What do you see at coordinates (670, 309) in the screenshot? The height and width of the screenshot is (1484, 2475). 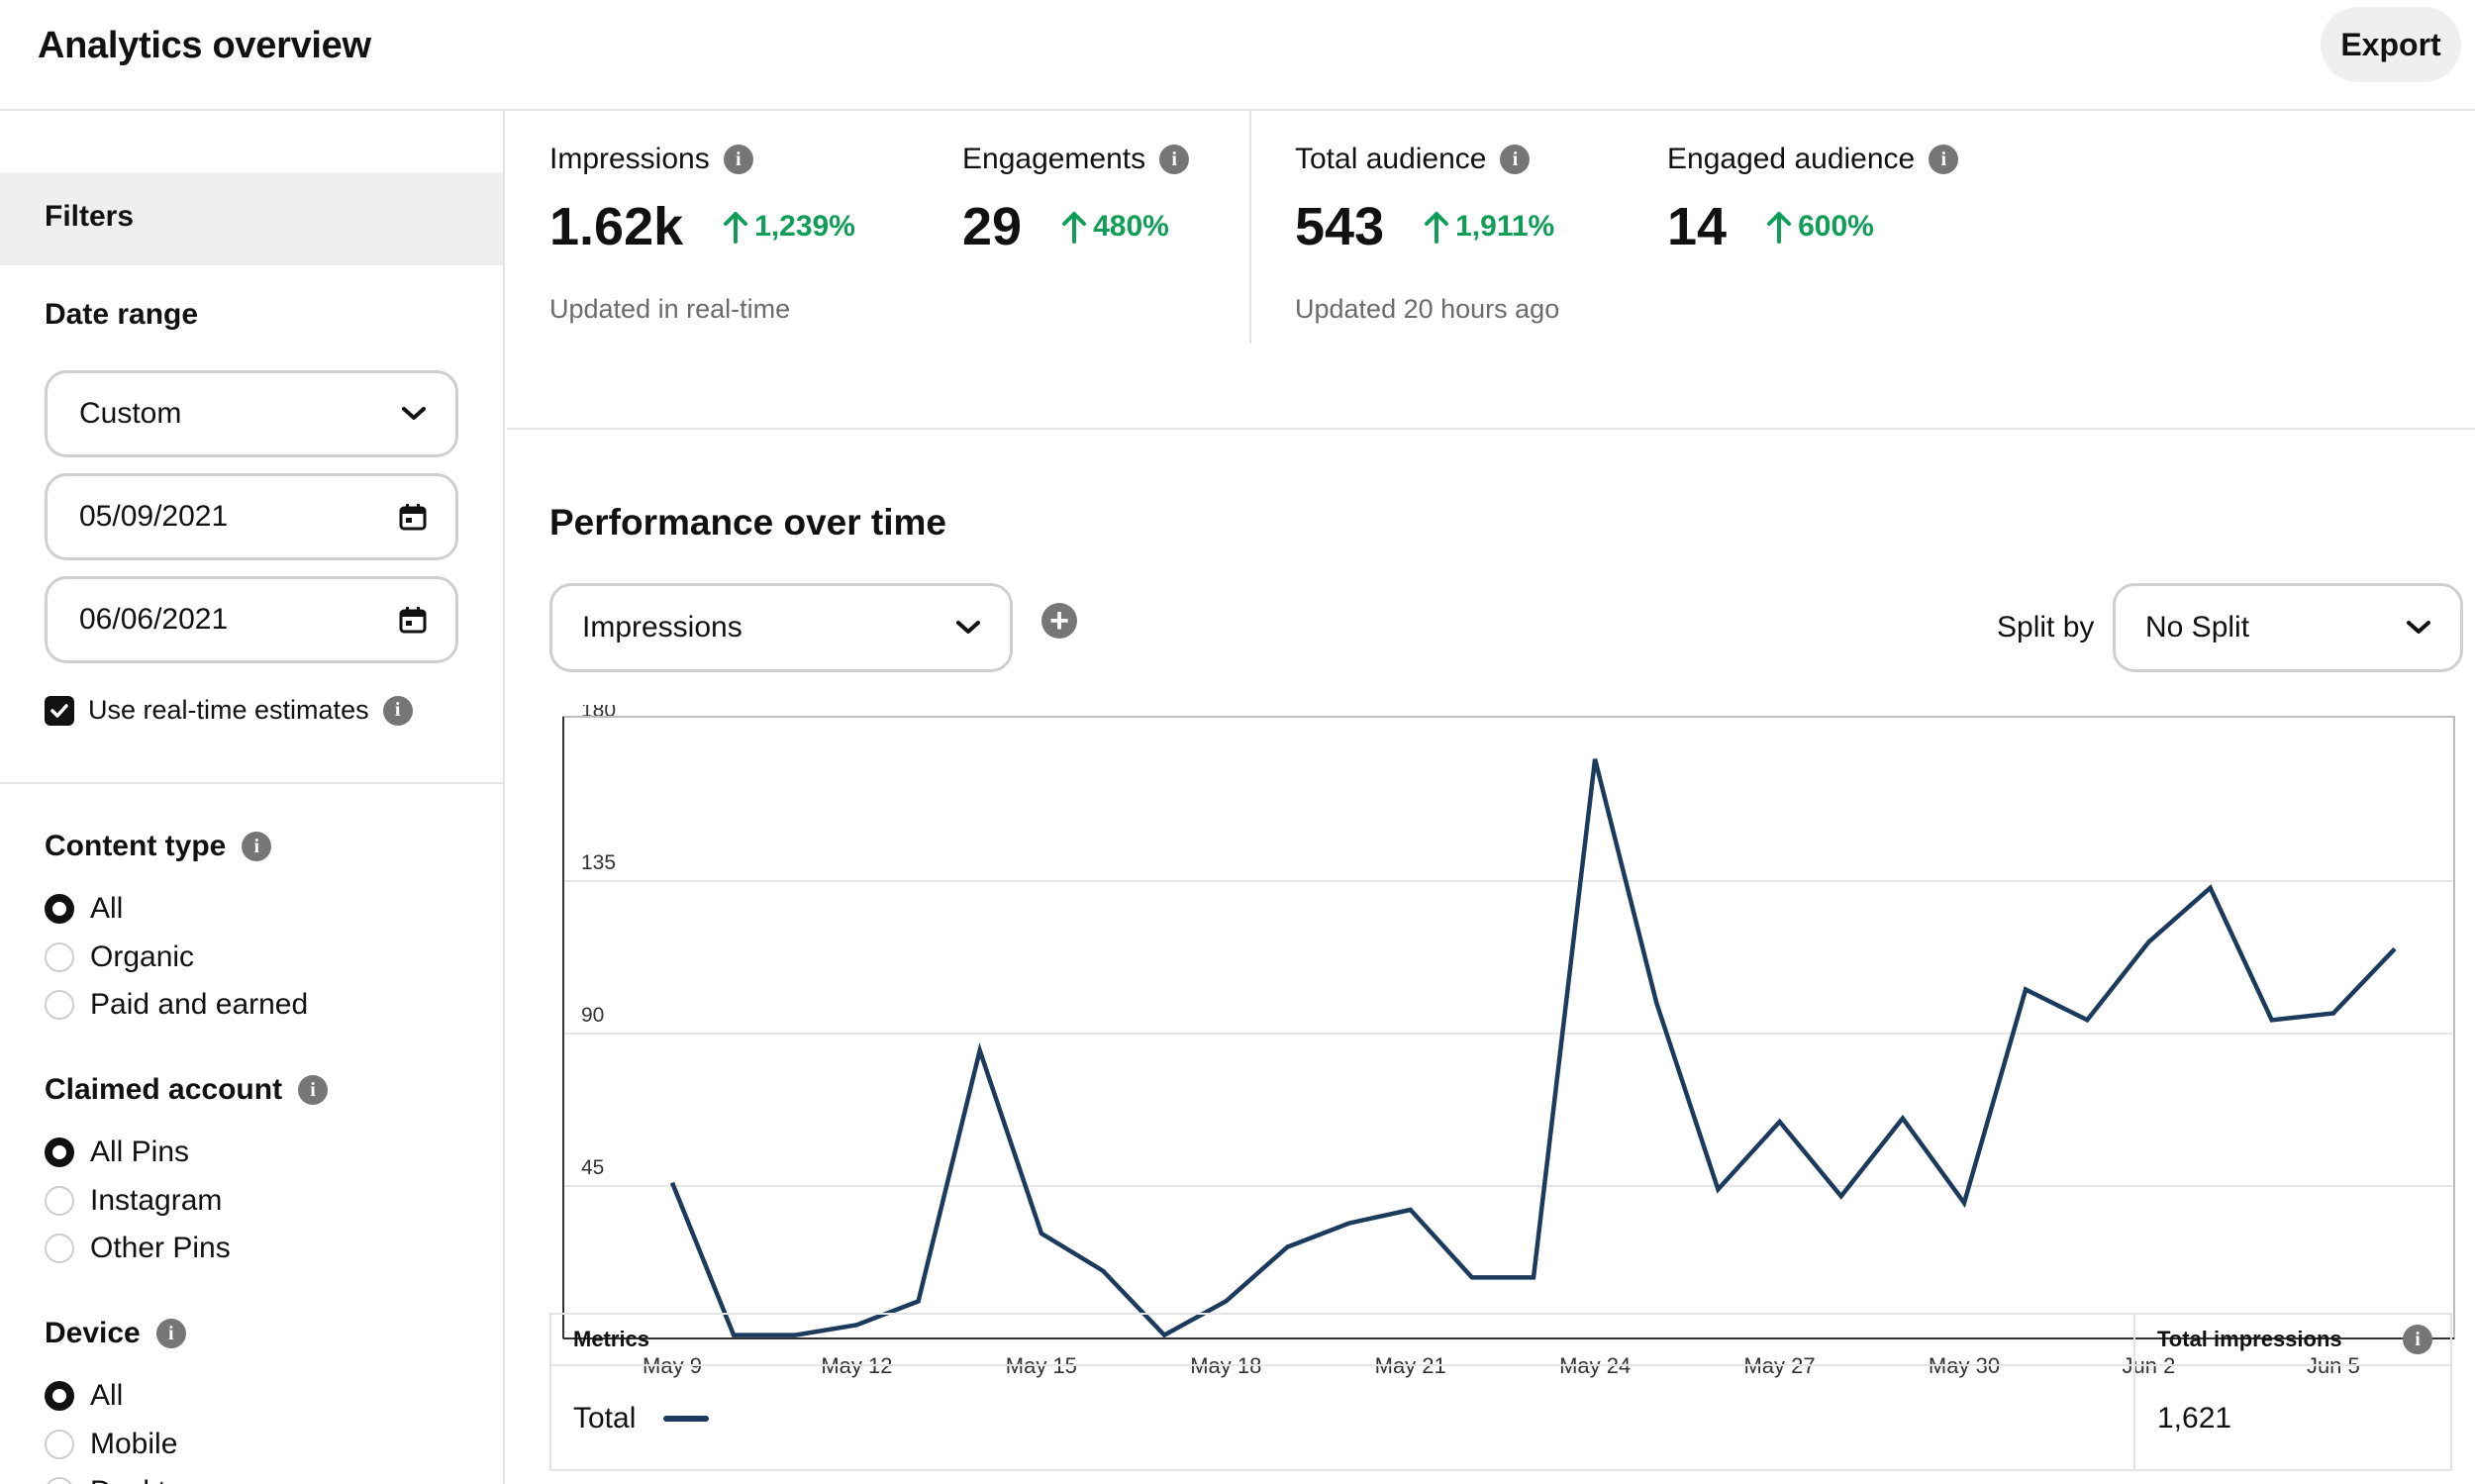 I see `realtime-update-note: Updated in real-time` at bounding box center [670, 309].